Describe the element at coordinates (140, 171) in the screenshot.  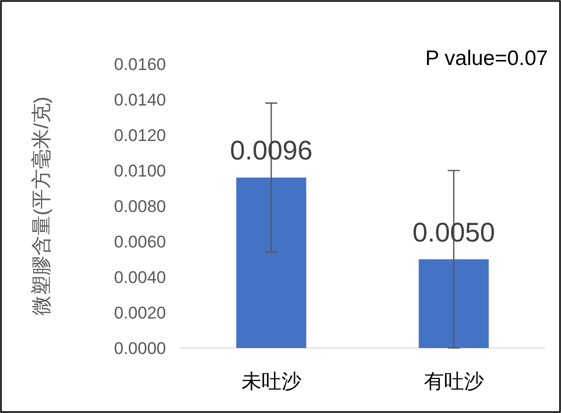
I see `y-tick-label: 0.0100` at that location.